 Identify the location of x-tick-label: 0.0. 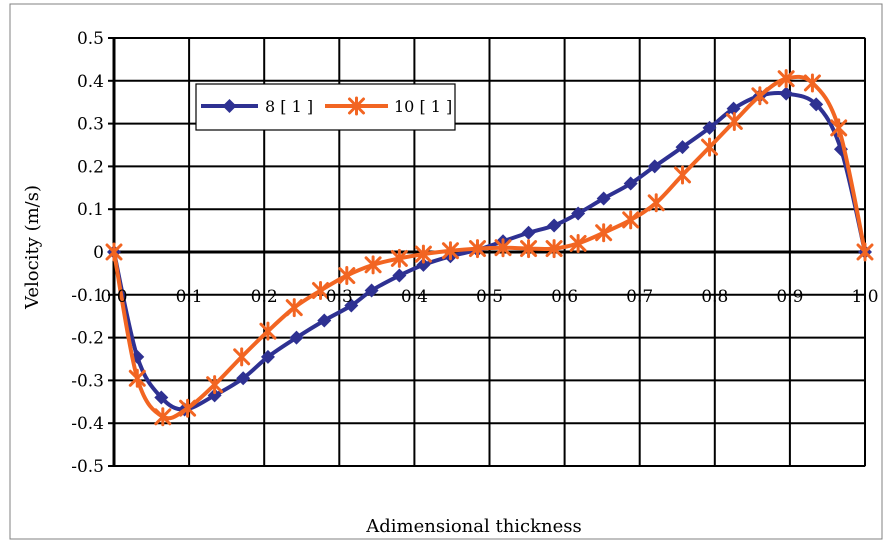
(113, 297).